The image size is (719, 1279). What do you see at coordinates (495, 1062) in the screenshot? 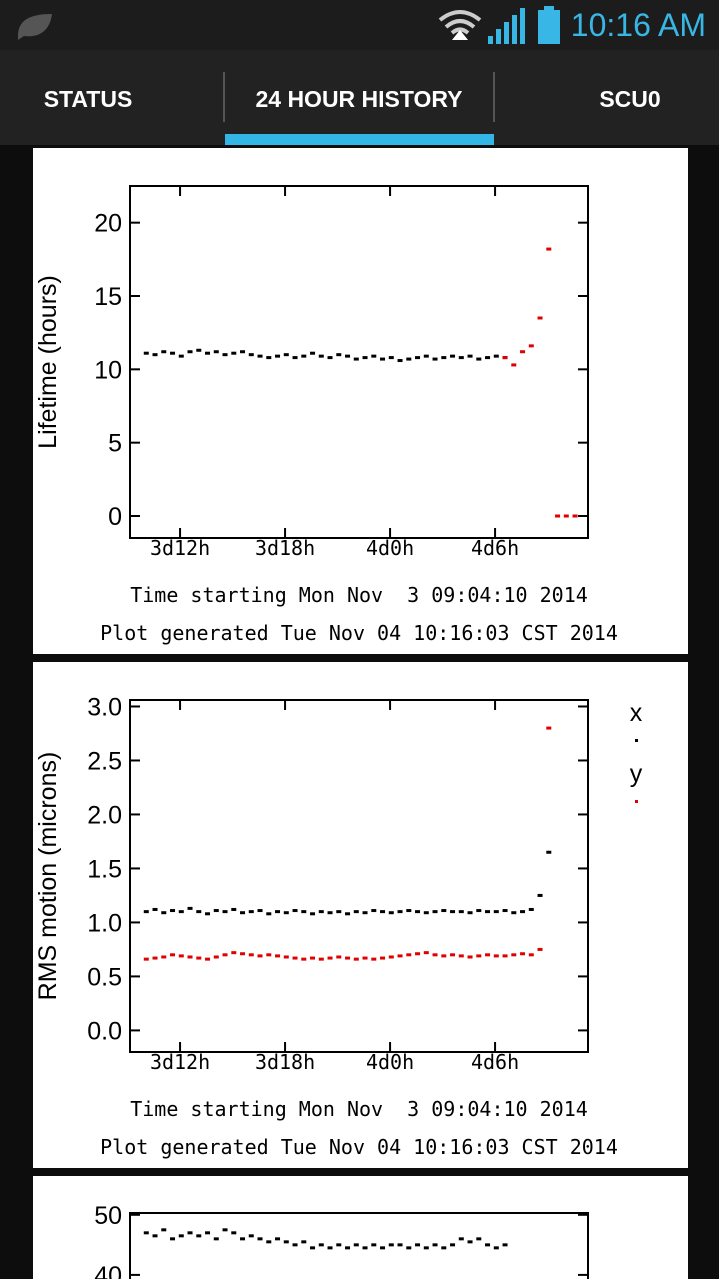
I see `x-tick-label: 4d6h` at bounding box center [495, 1062].